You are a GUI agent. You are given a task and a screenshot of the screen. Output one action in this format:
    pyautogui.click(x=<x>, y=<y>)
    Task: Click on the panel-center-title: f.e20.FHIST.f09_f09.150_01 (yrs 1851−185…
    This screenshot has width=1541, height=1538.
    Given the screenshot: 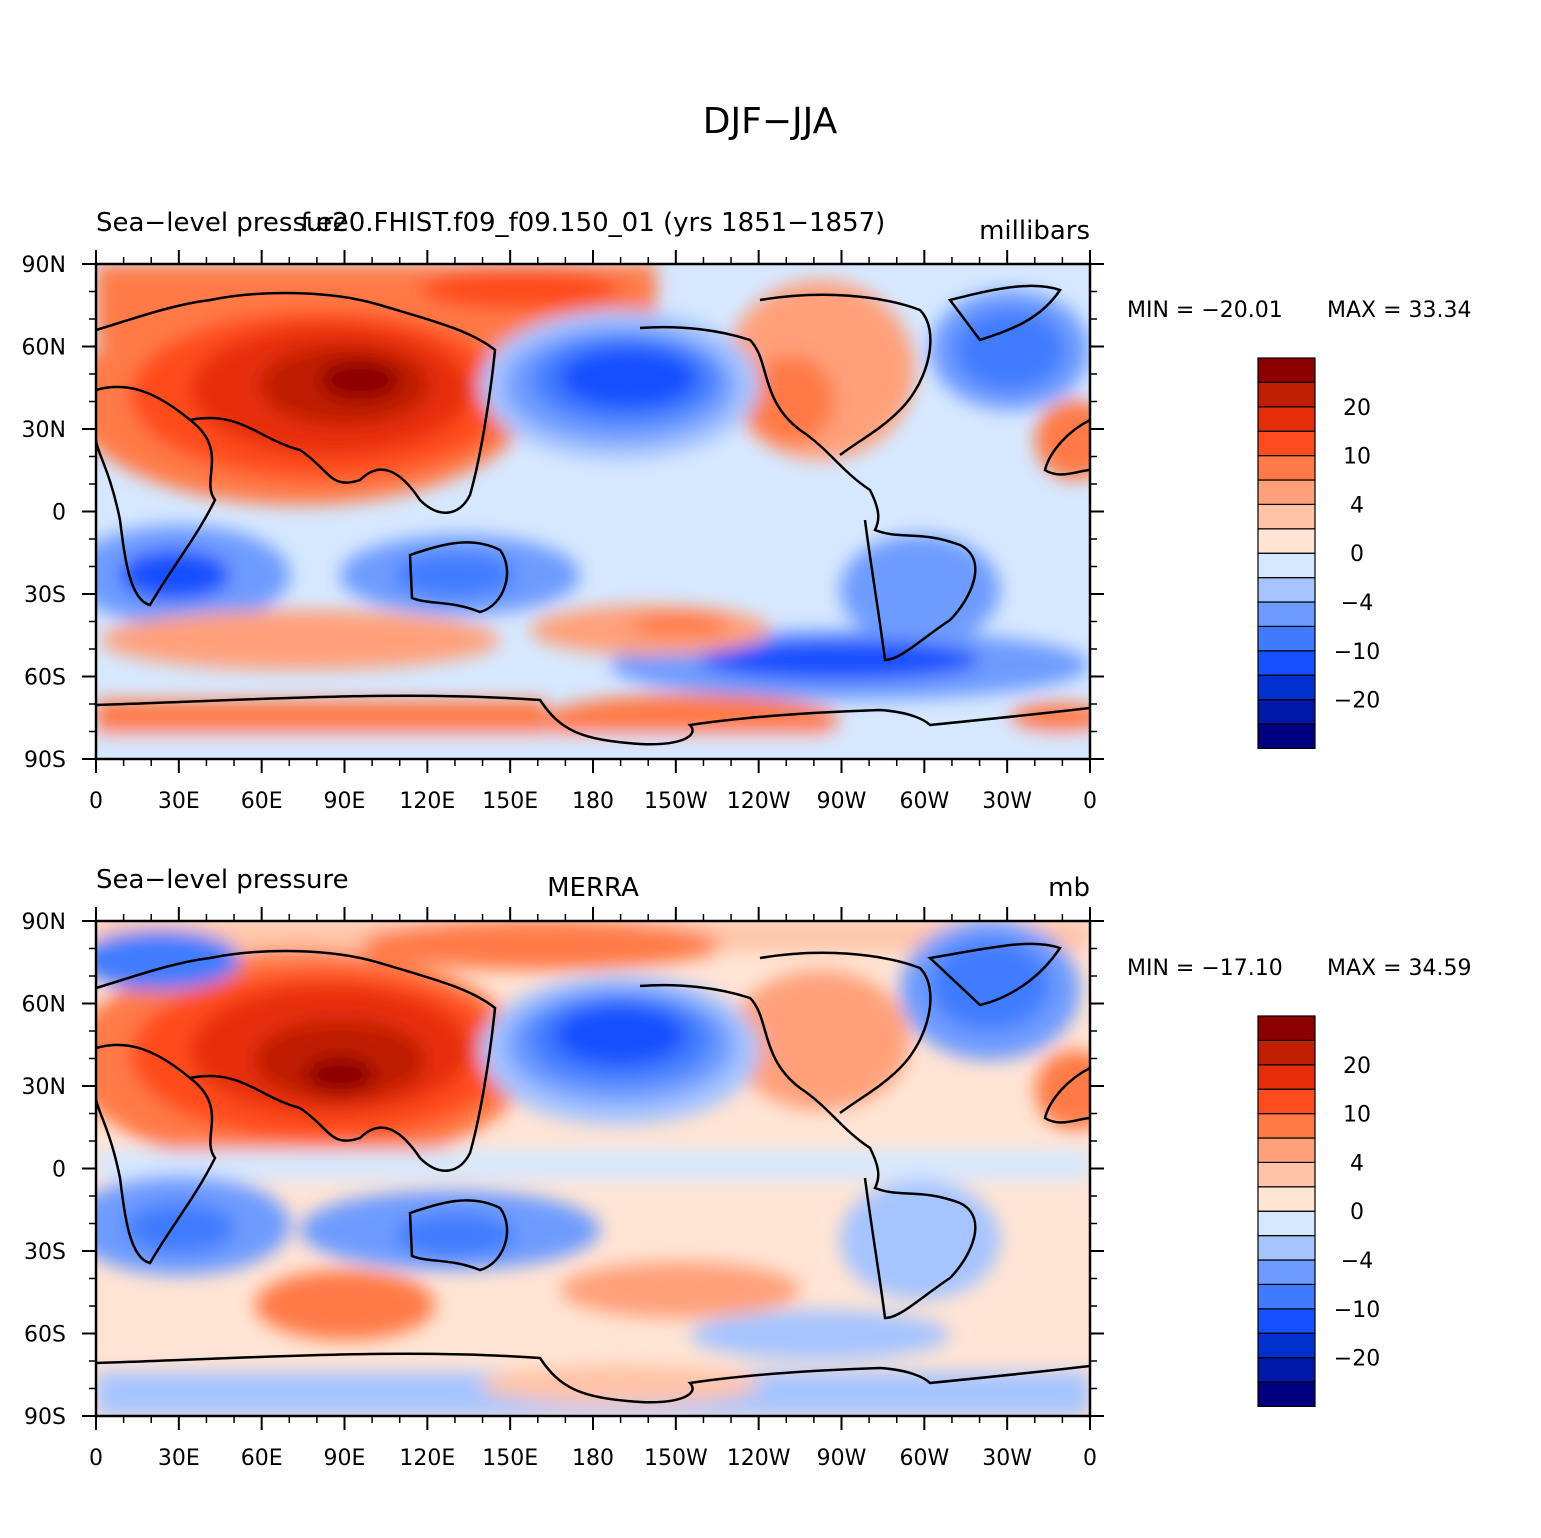 What is the action you would take?
    pyautogui.click(x=593, y=223)
    